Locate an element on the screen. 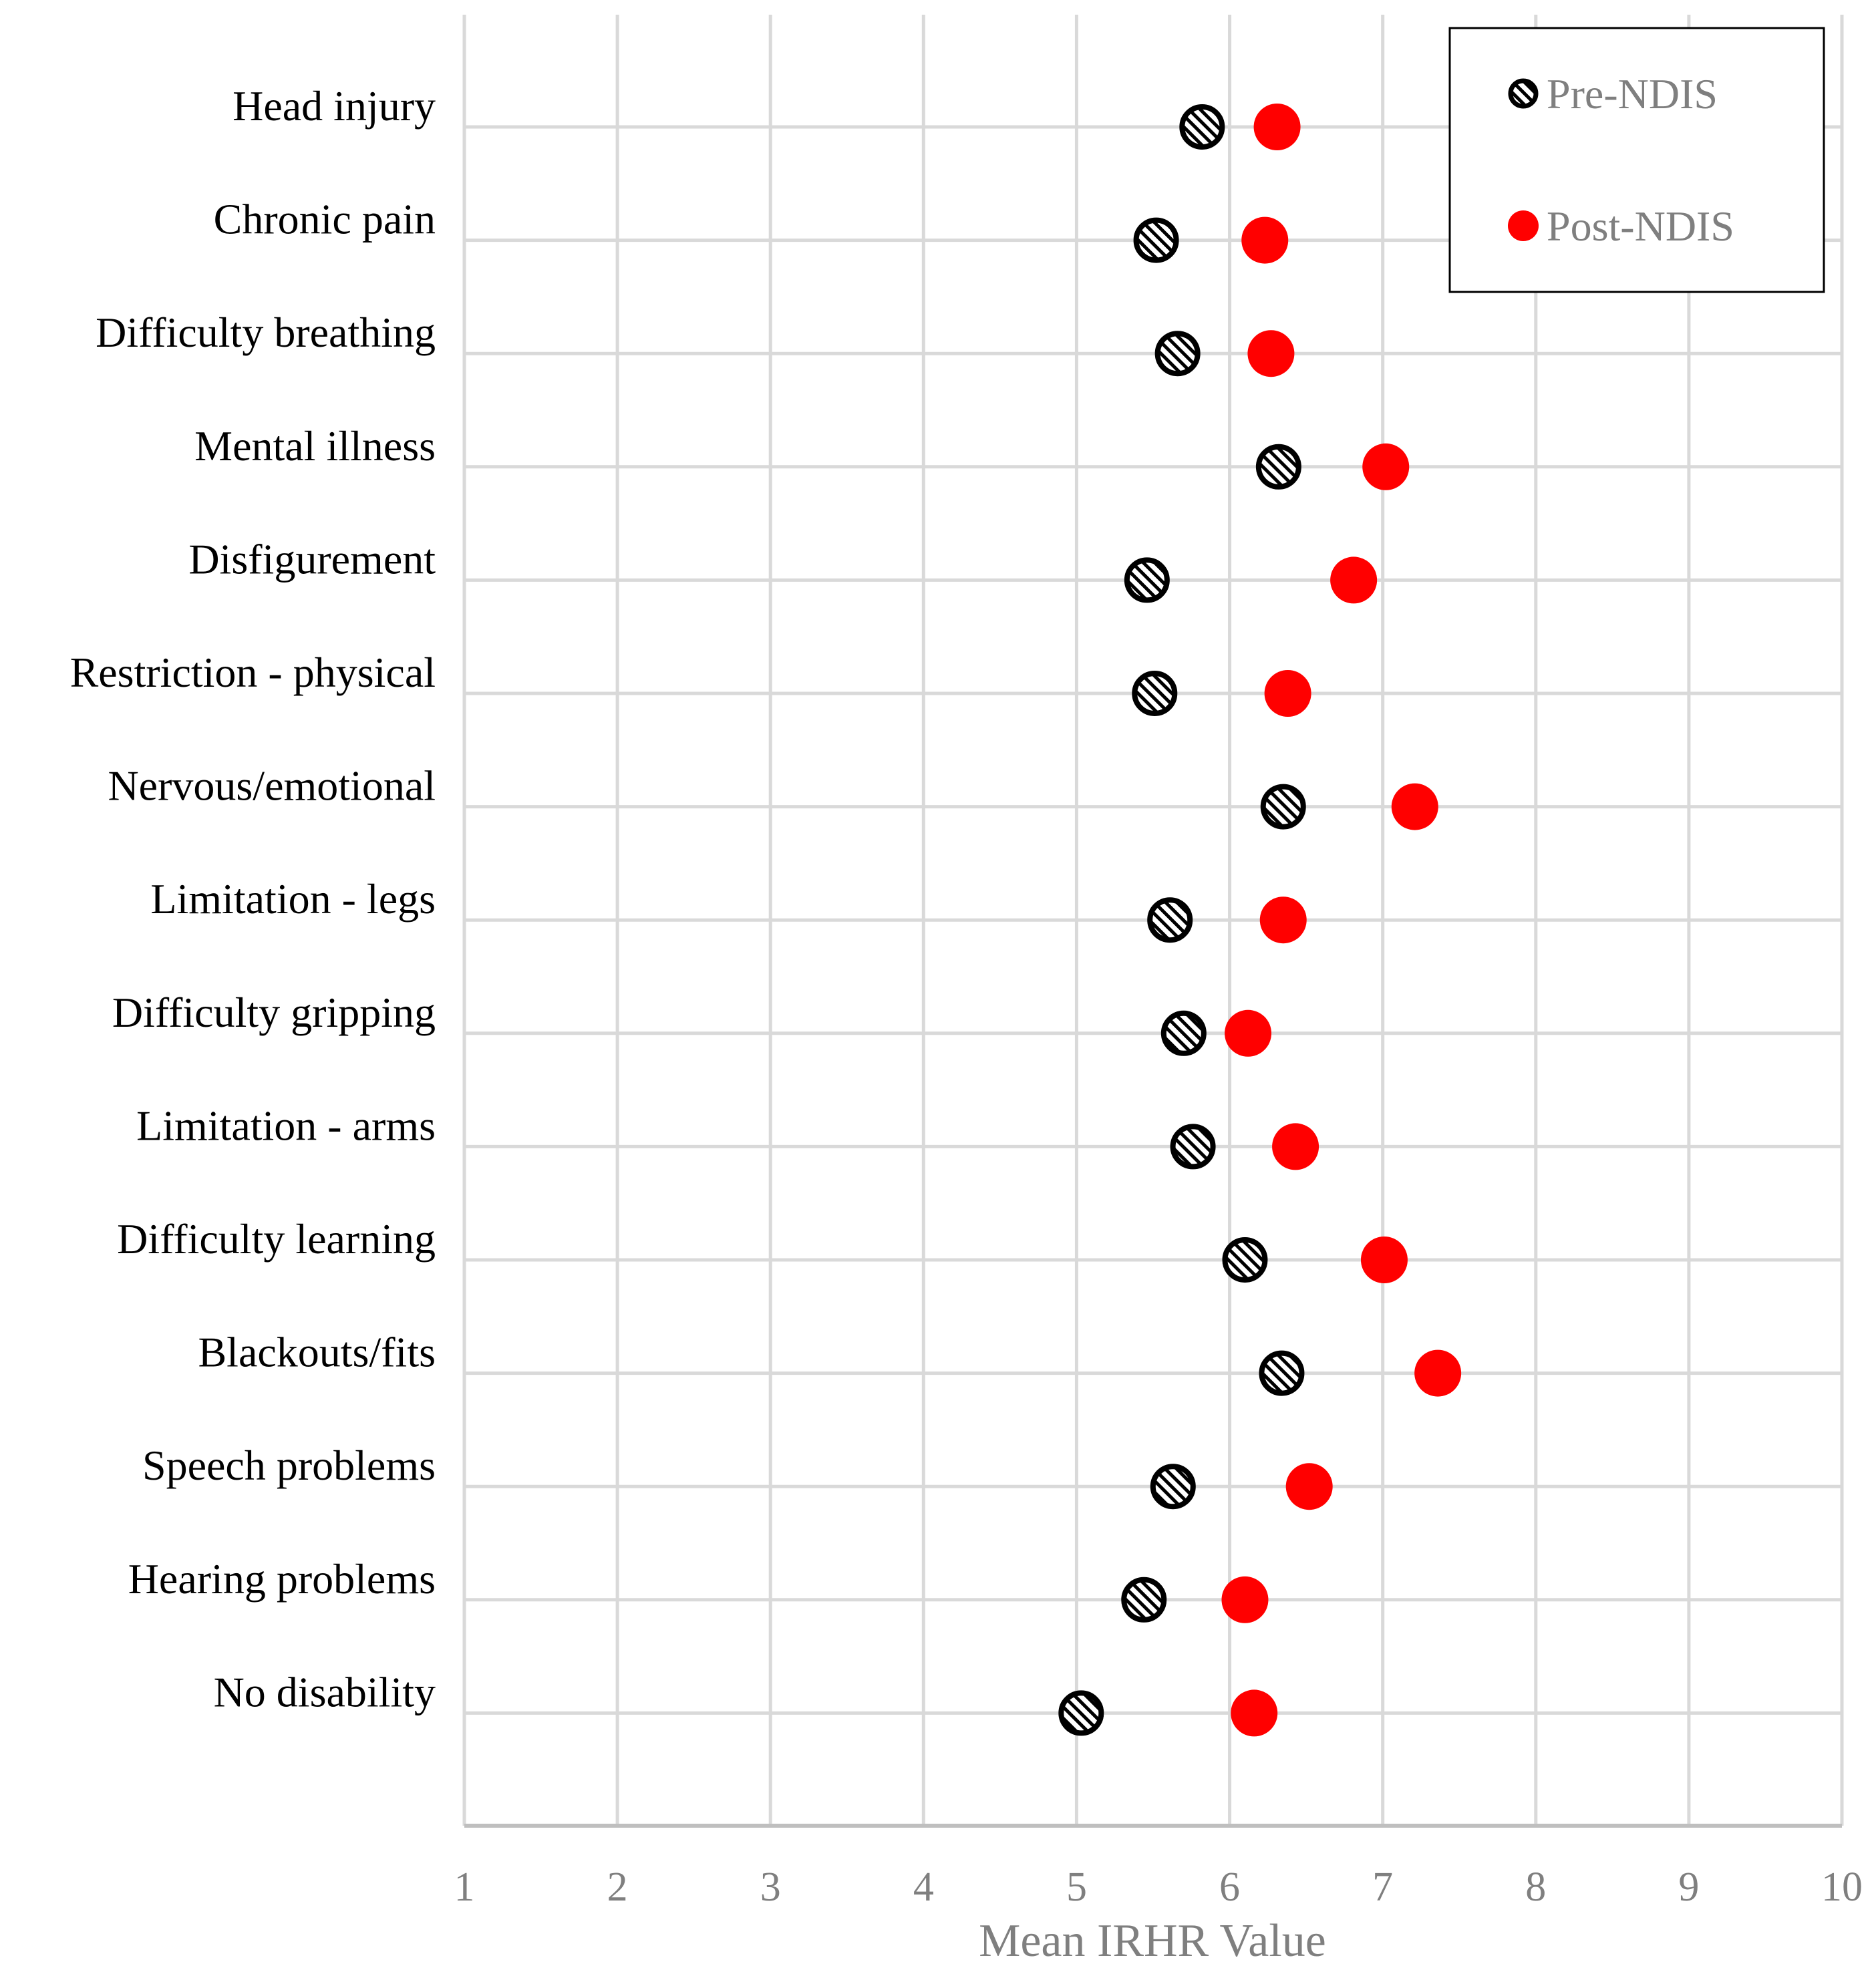  category-label-limitation-legs: Limitation - legs is located at coordinates (293, 899).